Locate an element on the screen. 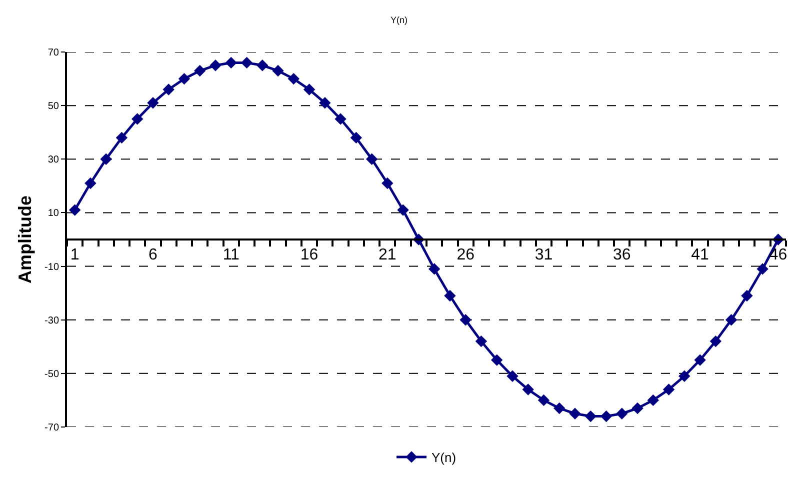  y-tick-label: 70 is located at coordinates (54, 53).